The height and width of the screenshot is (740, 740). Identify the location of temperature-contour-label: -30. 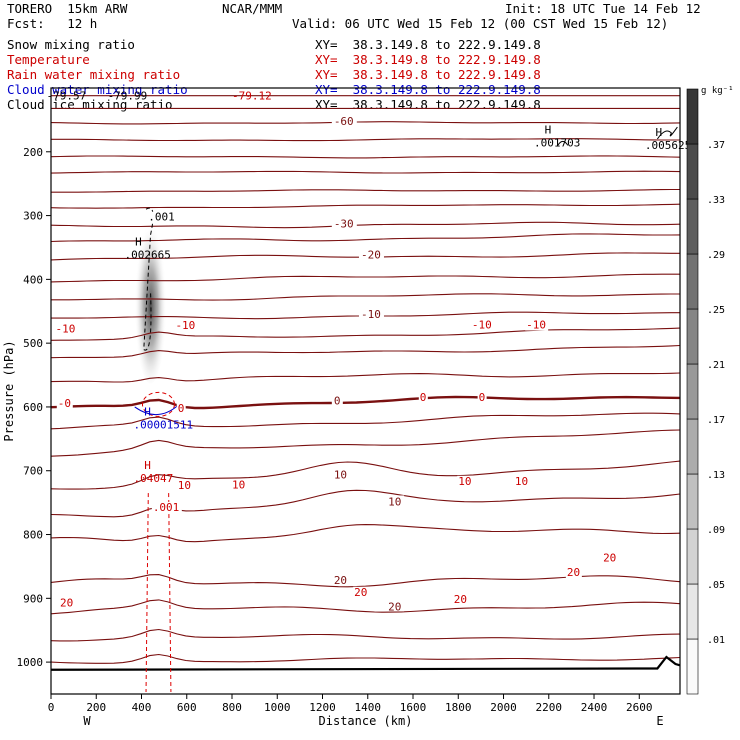
(344, 223).